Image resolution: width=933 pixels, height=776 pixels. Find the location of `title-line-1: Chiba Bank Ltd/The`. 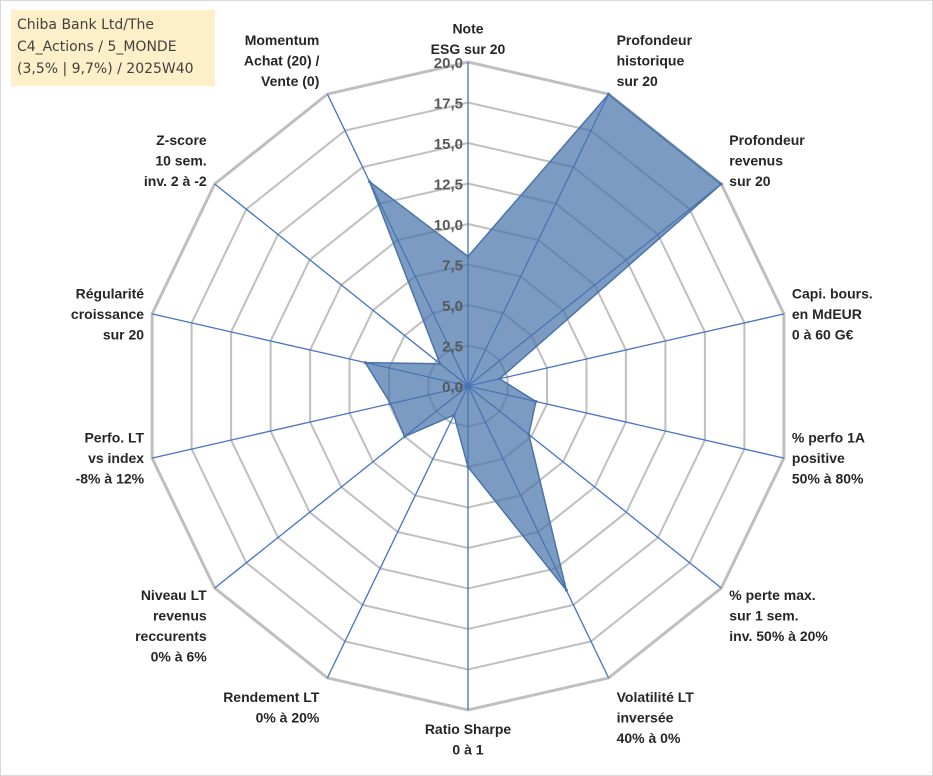

title-line-1: Chiba Bank Ltd/The is located at coordinates (85, 25).